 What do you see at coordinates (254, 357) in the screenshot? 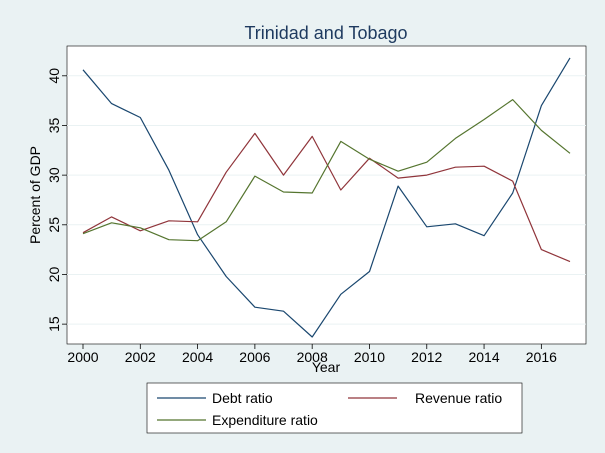
I see `x-tick-label: 2006` at bounding box center [254, 357].